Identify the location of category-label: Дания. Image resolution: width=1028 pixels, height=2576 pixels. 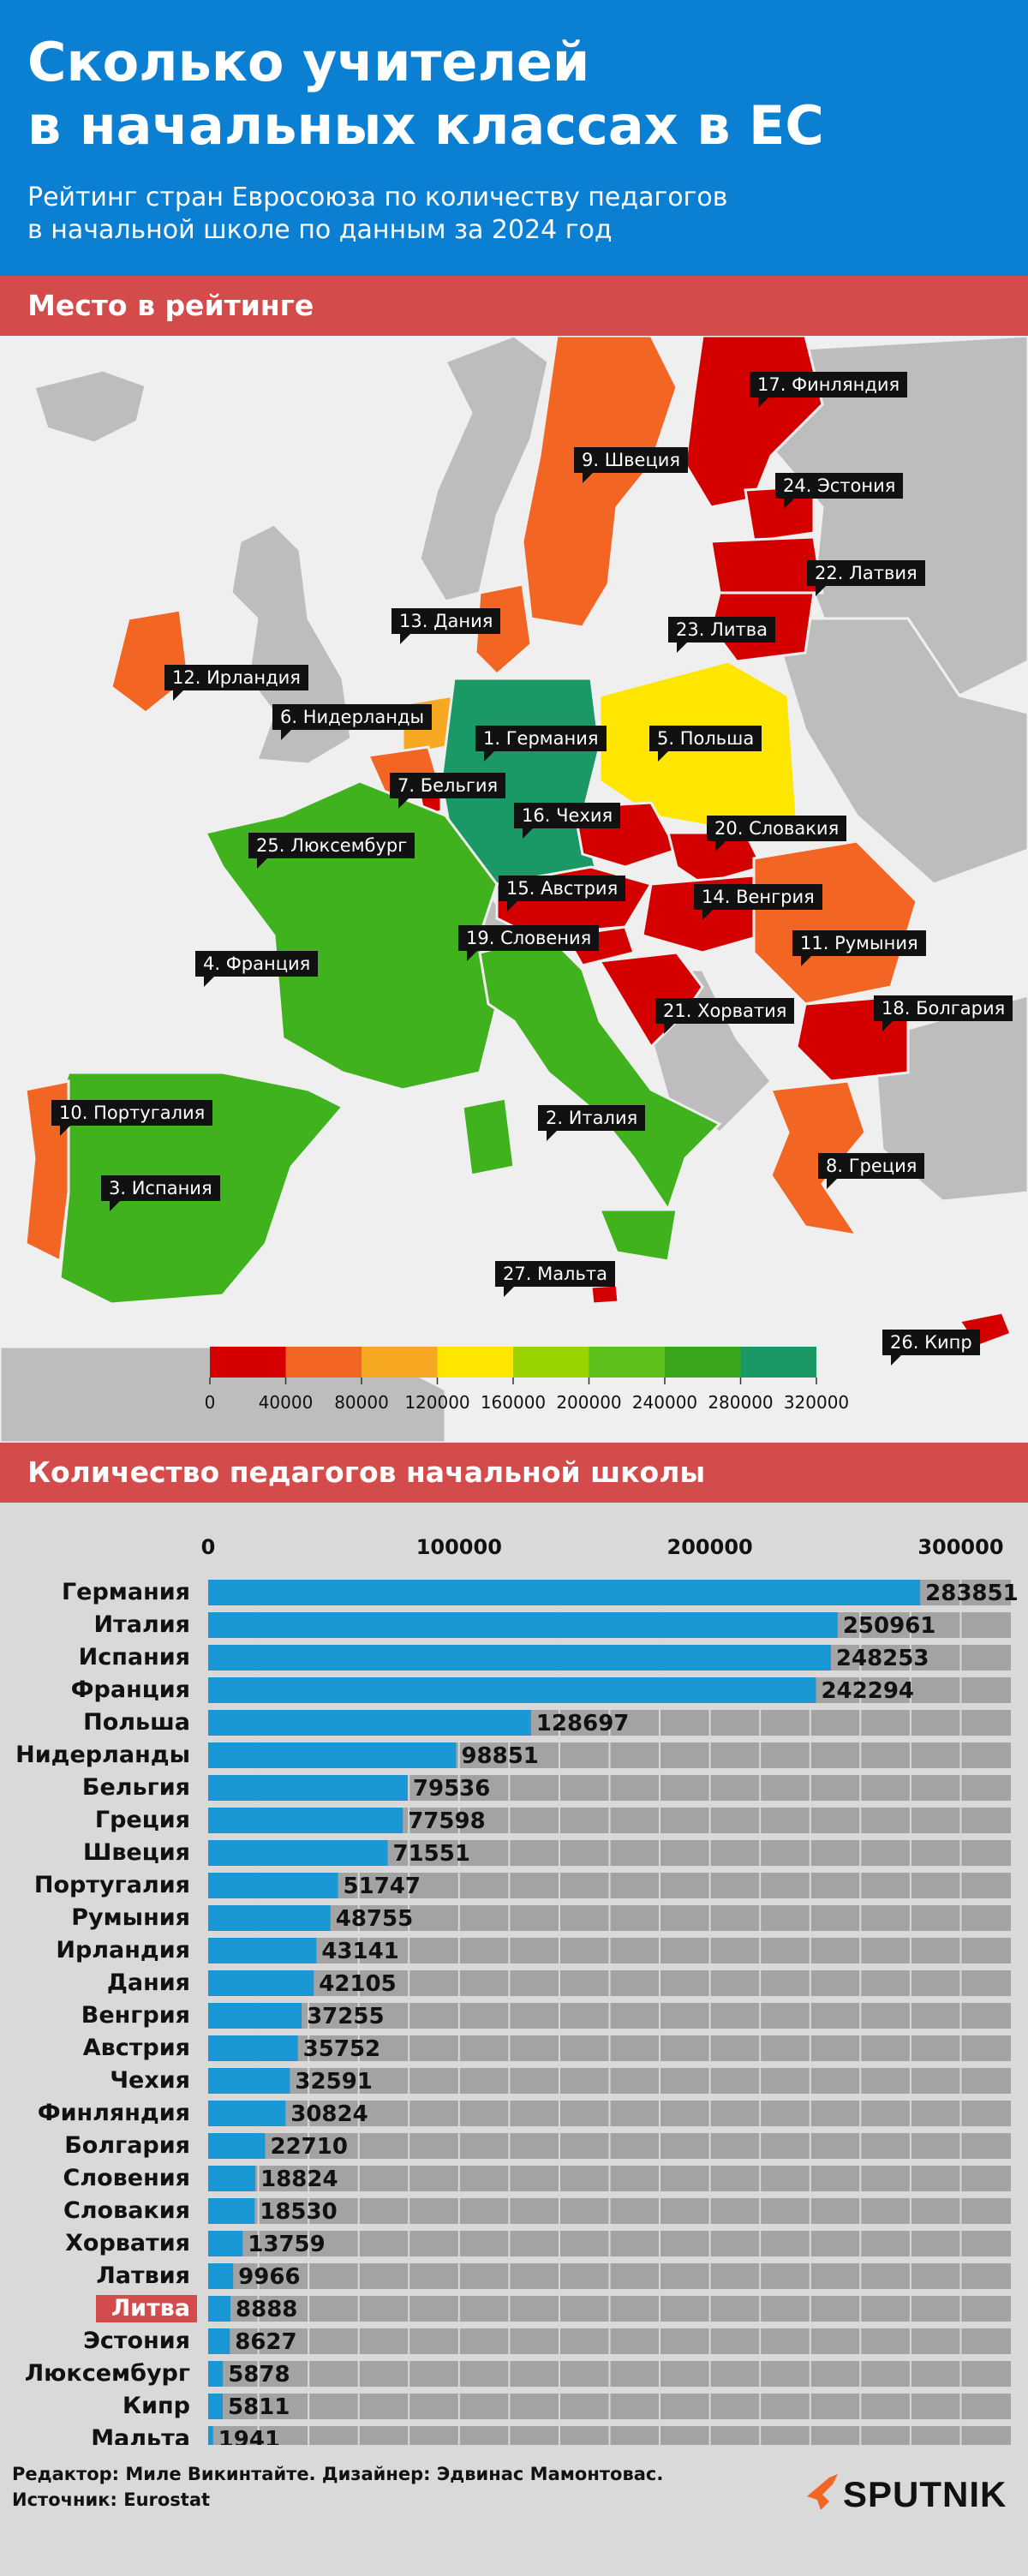
(148, 1982).